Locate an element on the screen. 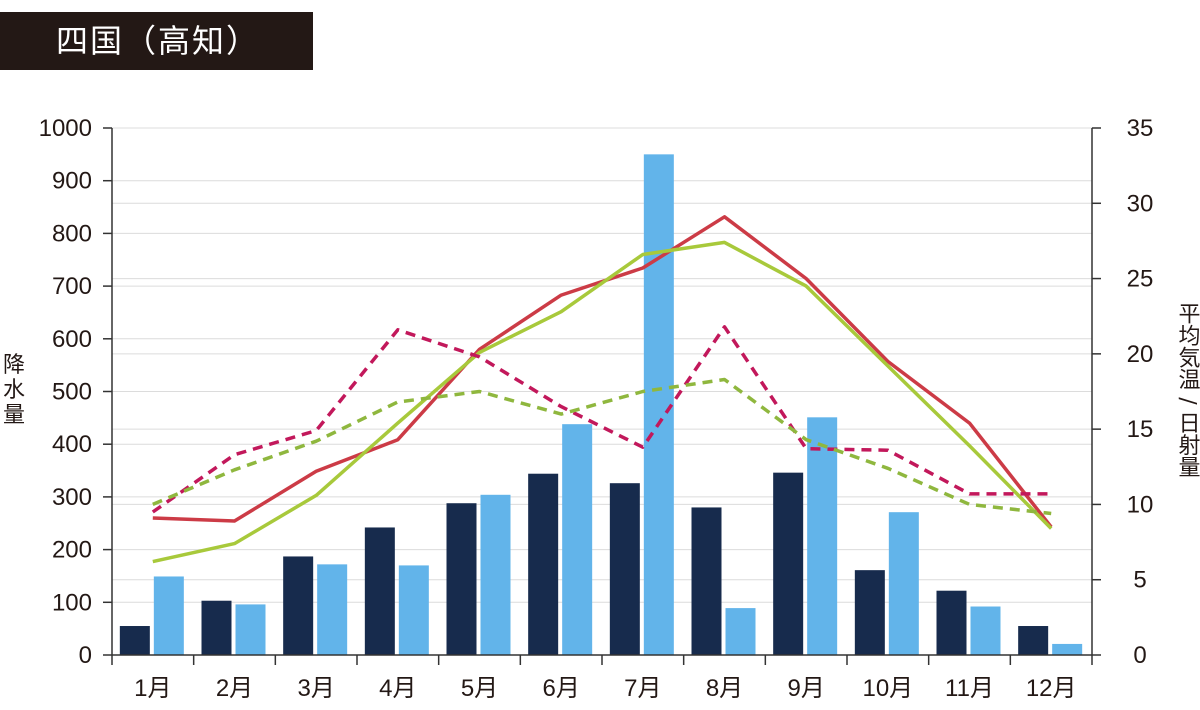 The width and height of the screenshot is (1200, 710). left-tick-label: 200 is located at coordinates (72, 550).